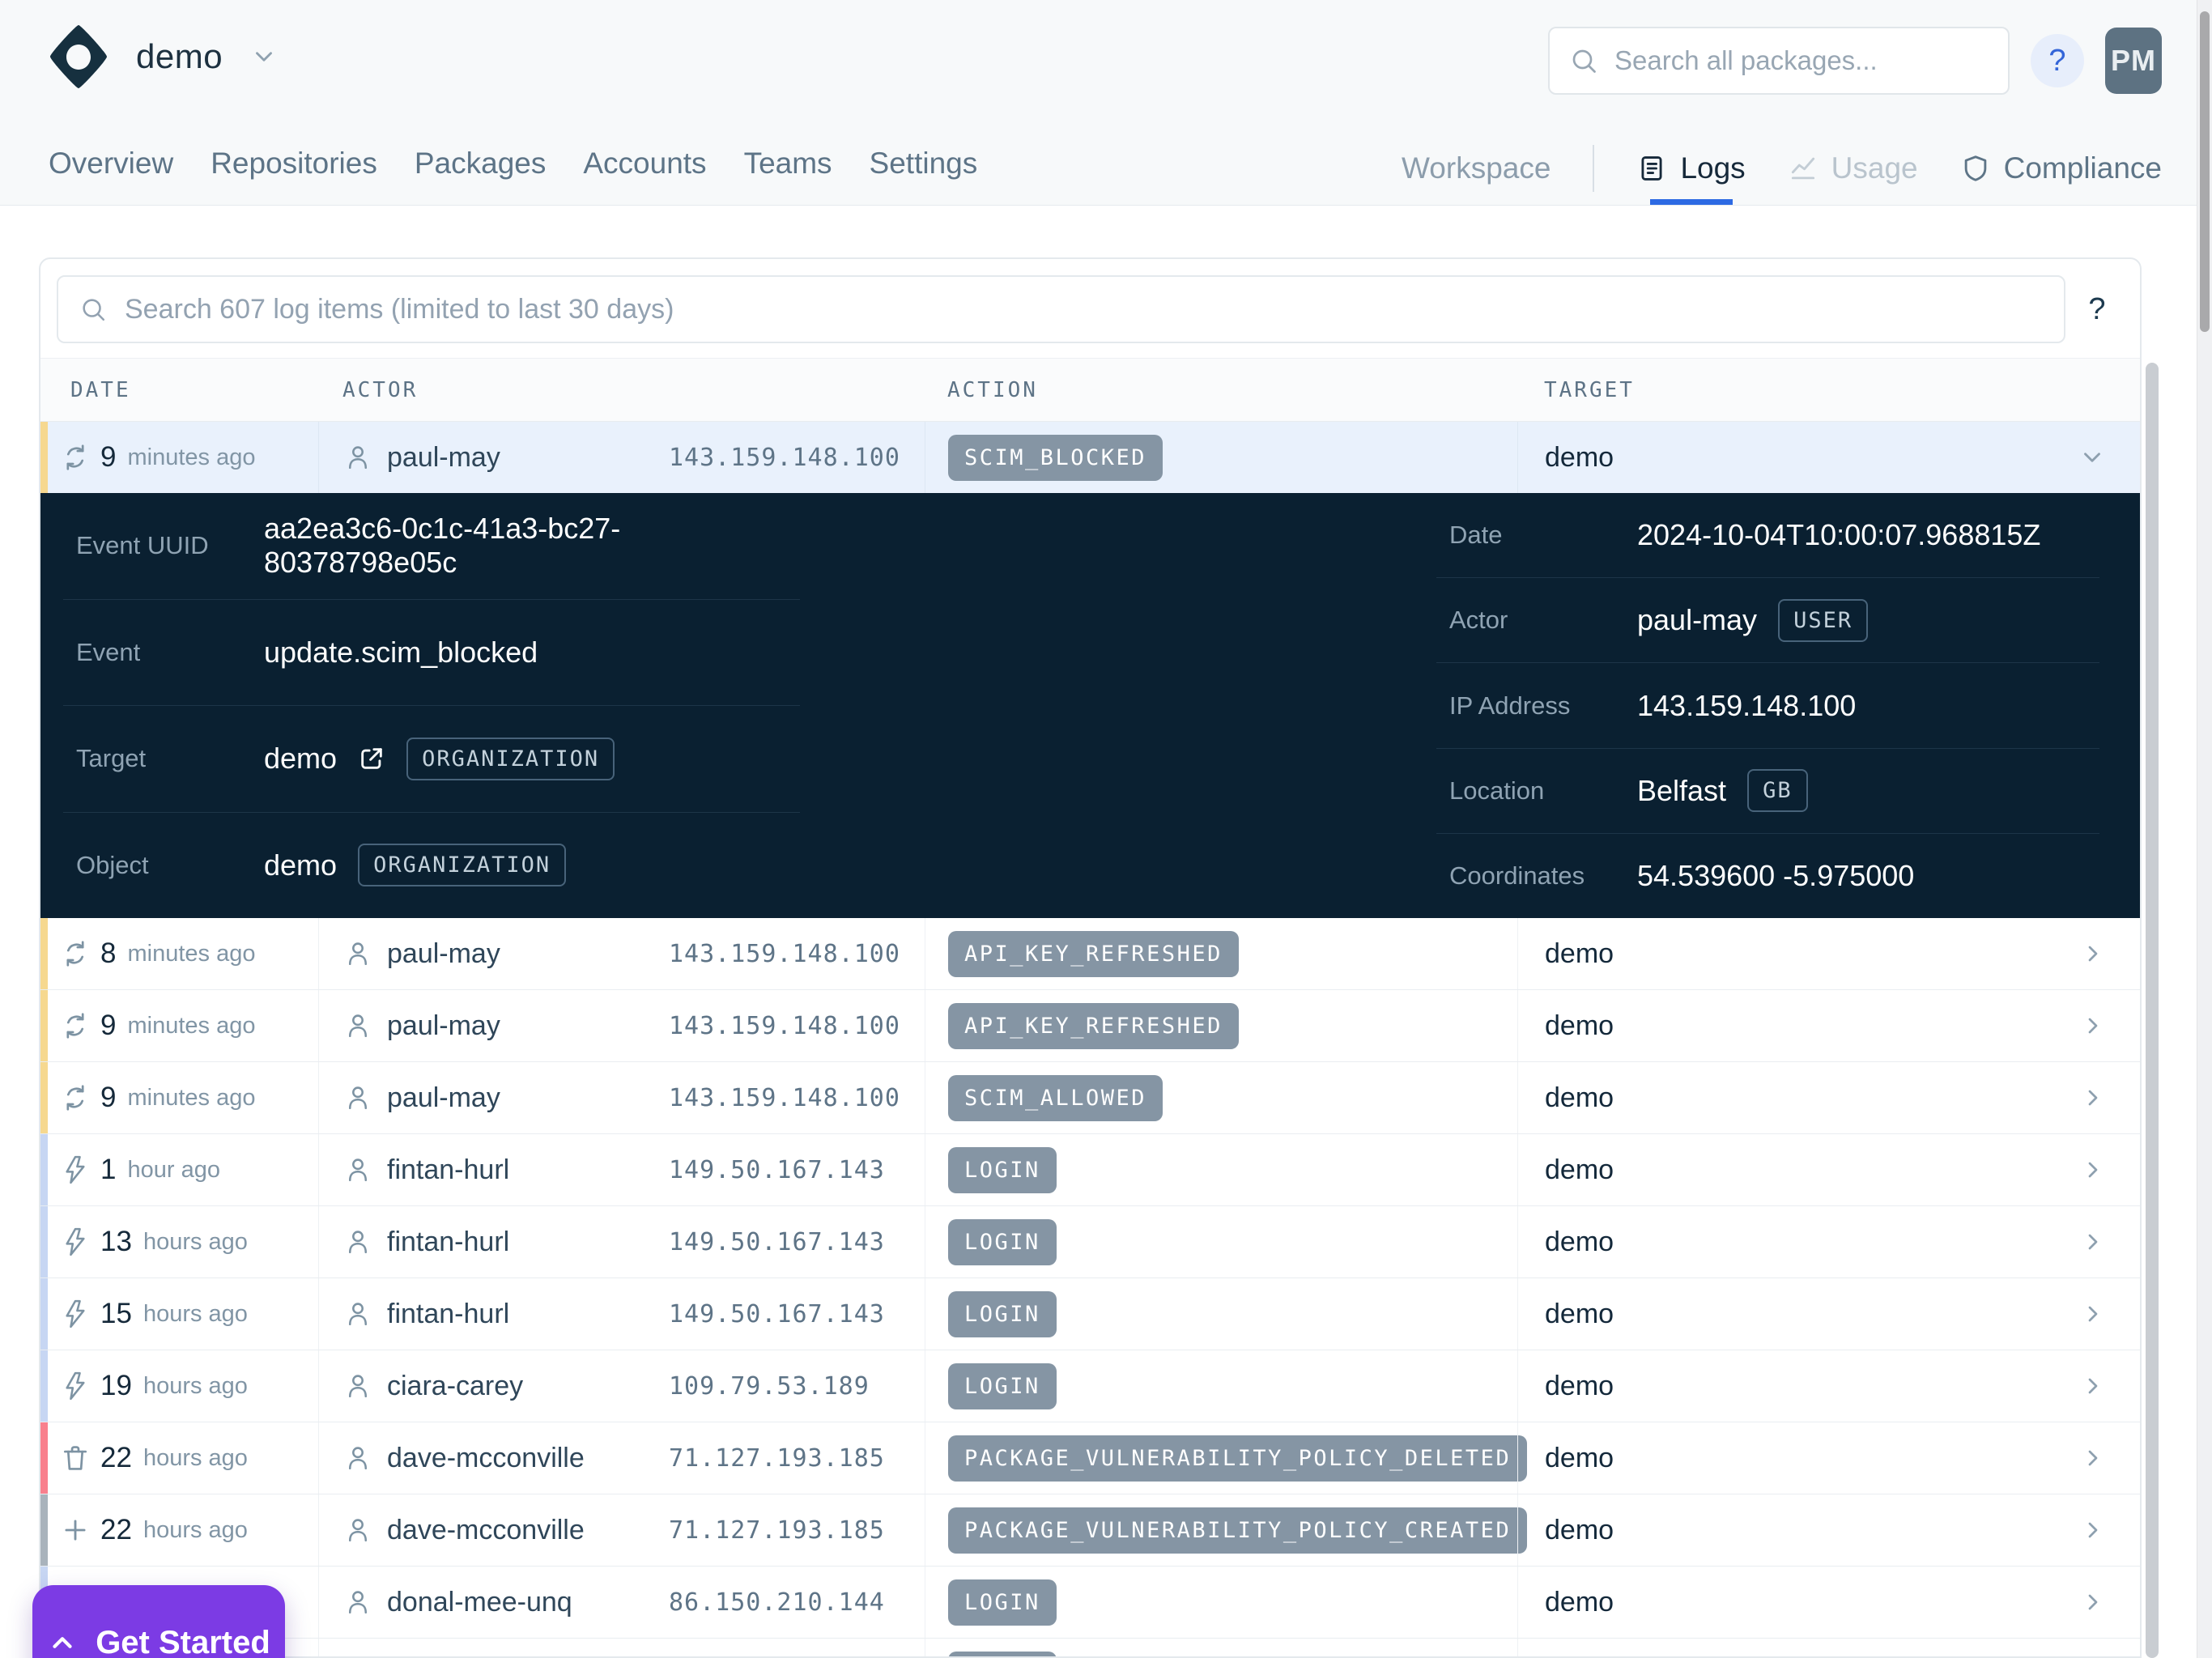  I want to click on actor-name: donal-mee-unq, so click(480, 1602).